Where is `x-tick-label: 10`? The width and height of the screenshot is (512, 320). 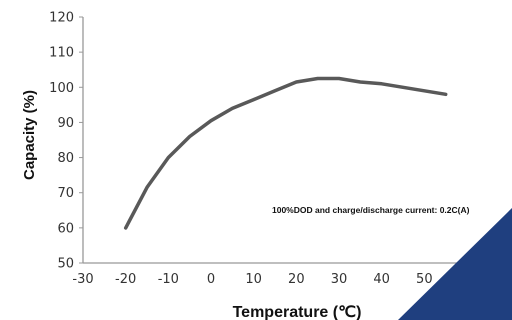
x-tick-label: 10 is located at coordinates (253, 279).